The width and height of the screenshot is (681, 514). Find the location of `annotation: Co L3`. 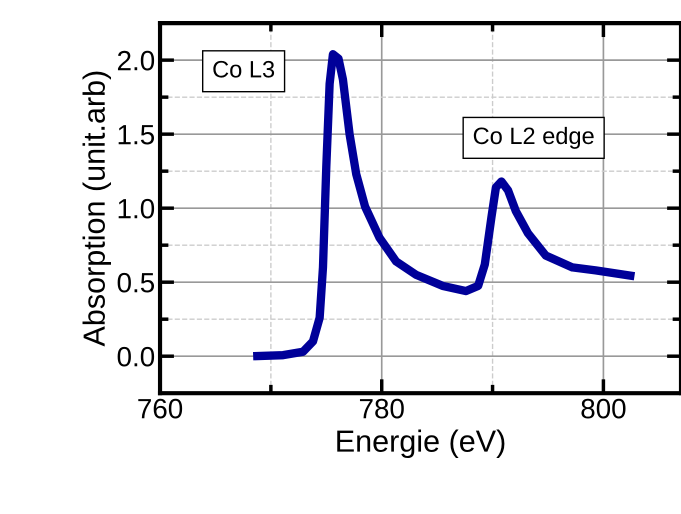

annotation: Co L3 is located at coordinates (243, 69).